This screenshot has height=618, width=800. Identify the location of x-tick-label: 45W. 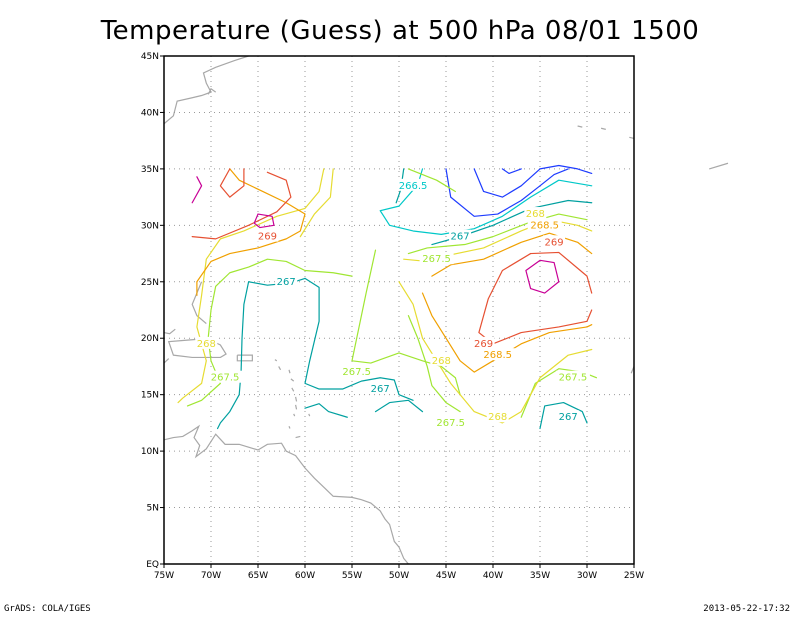
(446, 576).